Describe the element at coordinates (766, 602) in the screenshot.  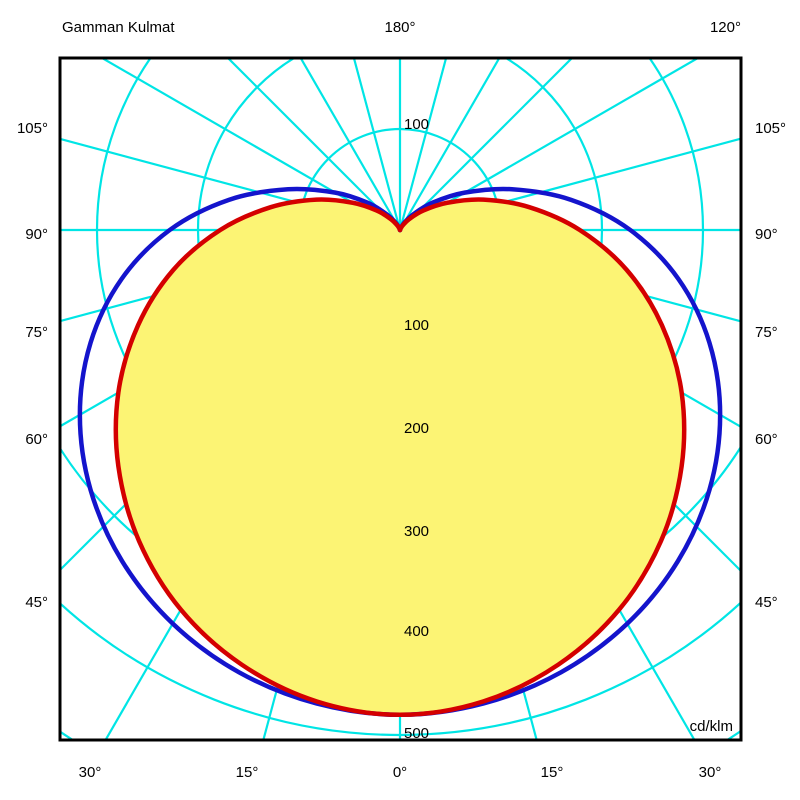
I see `axis-label-right-45: 45°` at that location.